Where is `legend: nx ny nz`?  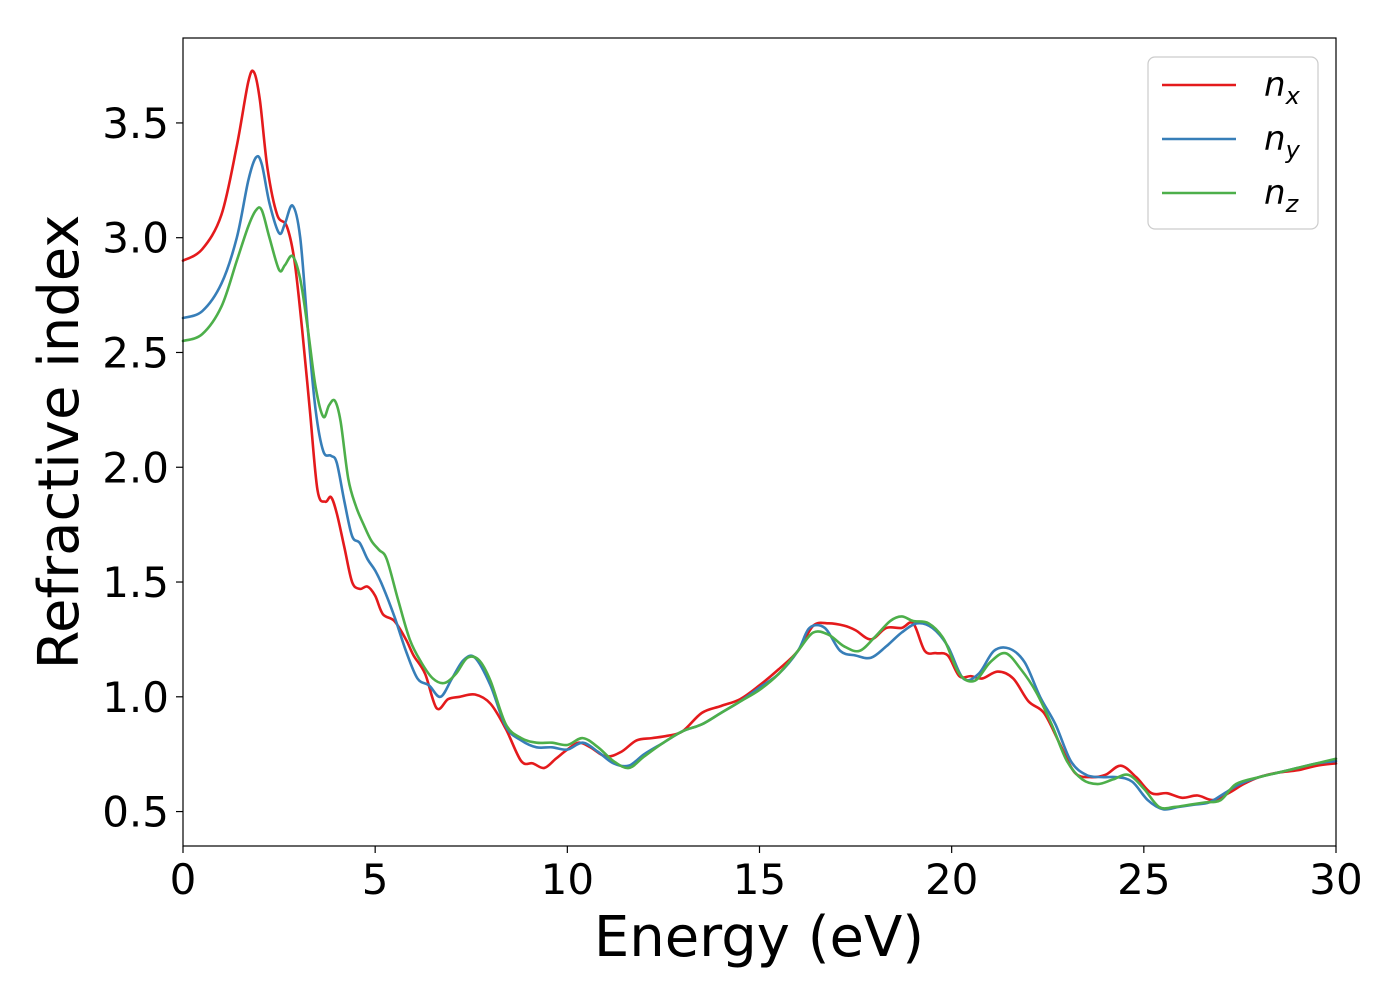 legend: nx ny nz is located at coordinates (1233, 143).